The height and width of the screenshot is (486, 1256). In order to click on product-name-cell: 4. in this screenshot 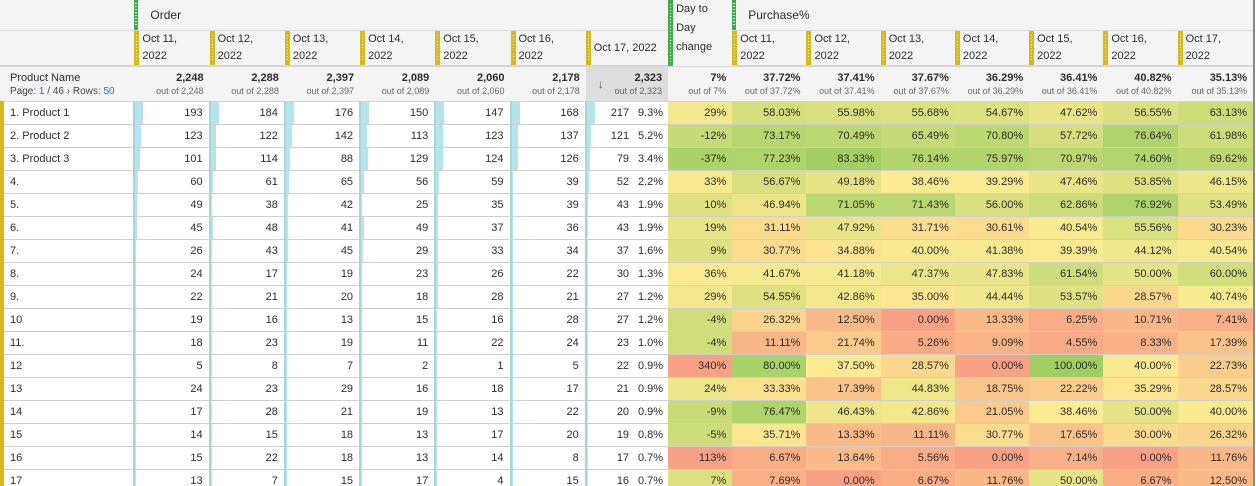, I will do `click(67, 181)`.